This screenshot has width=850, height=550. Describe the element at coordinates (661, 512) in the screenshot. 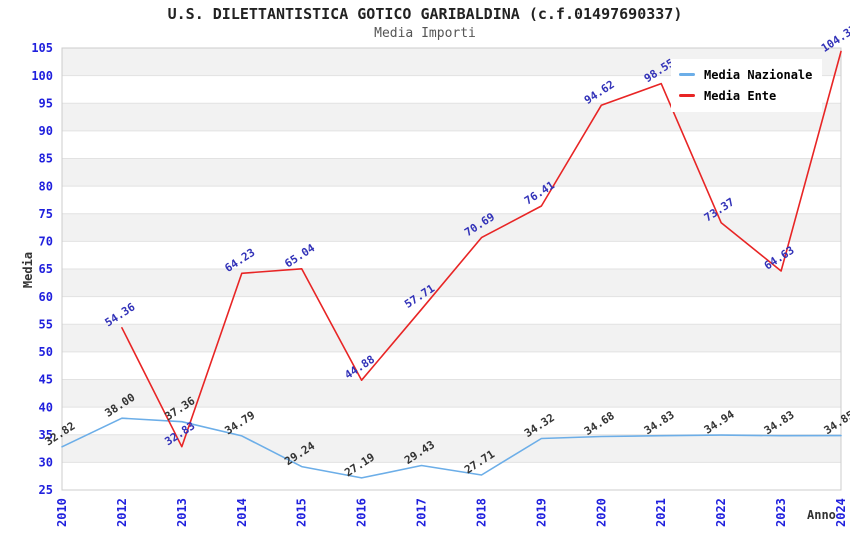

I see `x-tick-label: 2021` at that location.